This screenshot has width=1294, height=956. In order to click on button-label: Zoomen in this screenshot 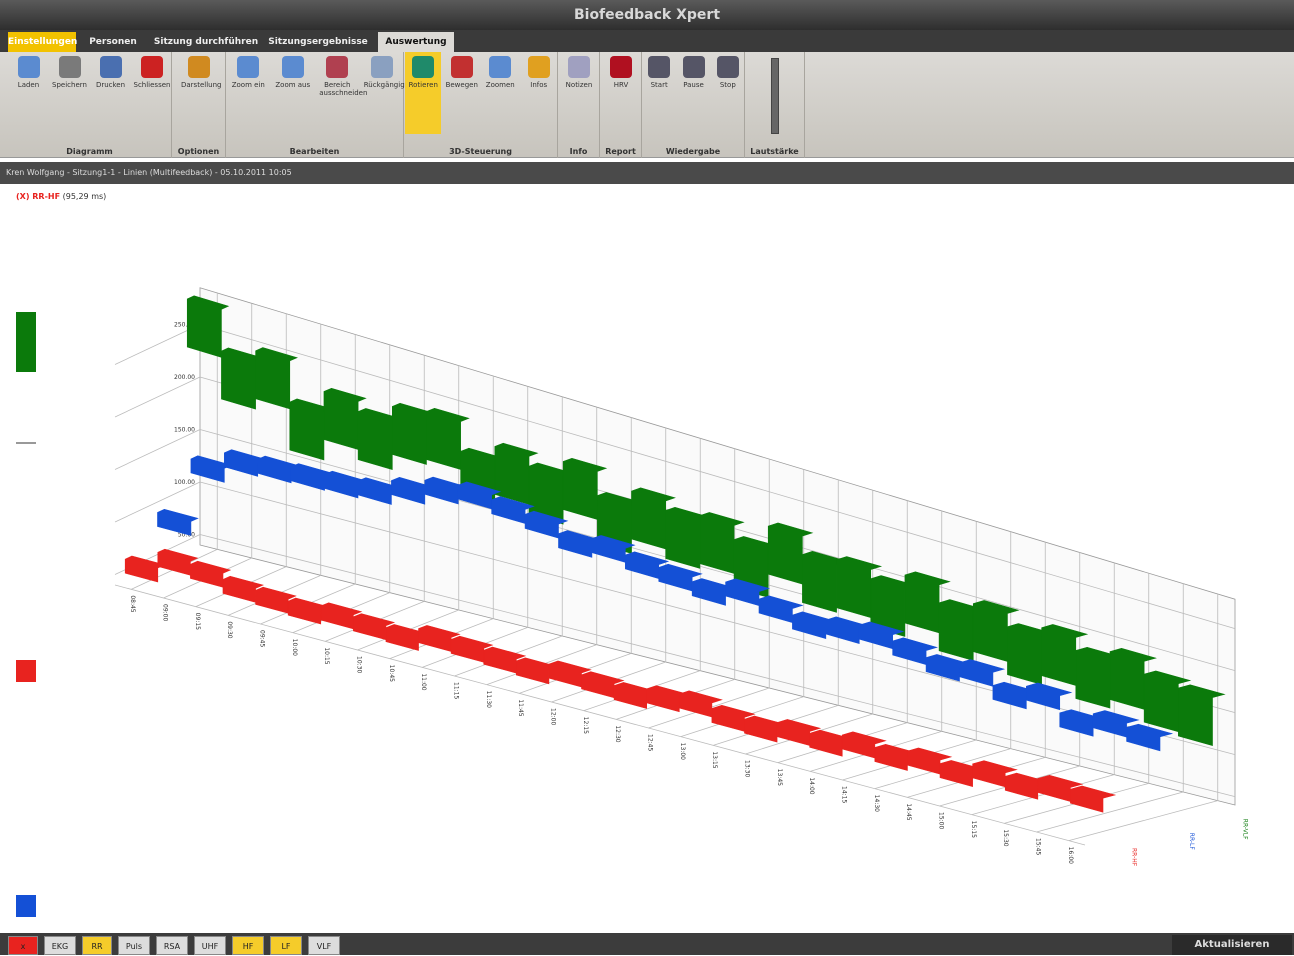, I will do `click(500, 85)`.